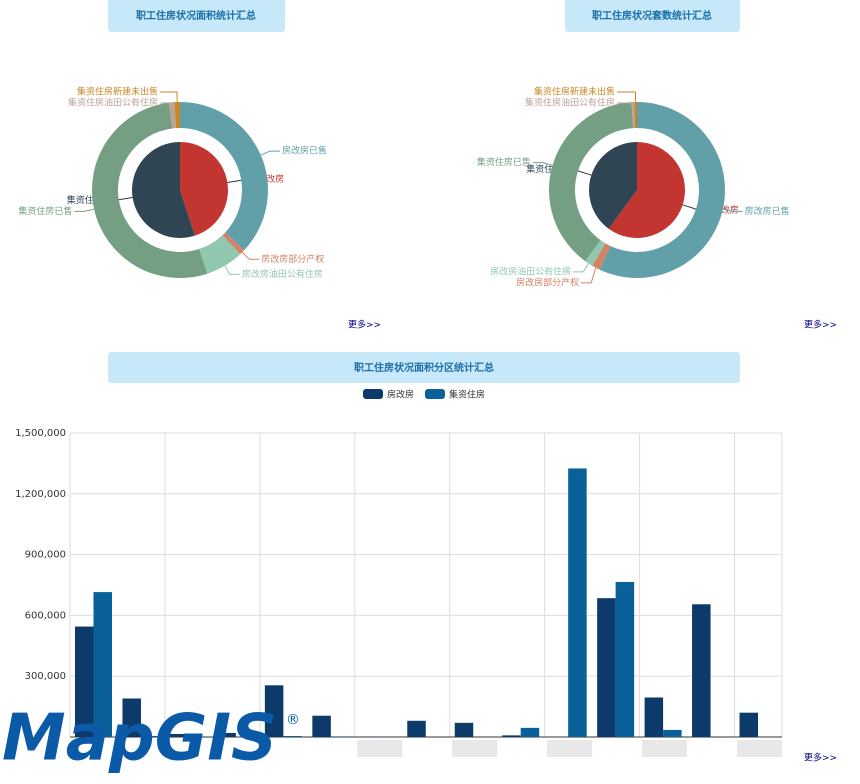 This screenshot has height=784, width=860. Describe the element at coordinates (40, 494) in the screenshot. I see `y-tick-label: 1,200,000` at that location.